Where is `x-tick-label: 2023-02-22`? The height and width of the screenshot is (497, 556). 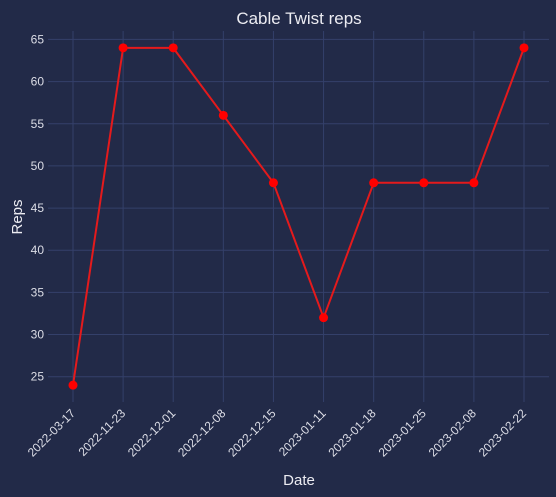 x-tick-label: 2023-02-22 is located at coordinates (503, 433).